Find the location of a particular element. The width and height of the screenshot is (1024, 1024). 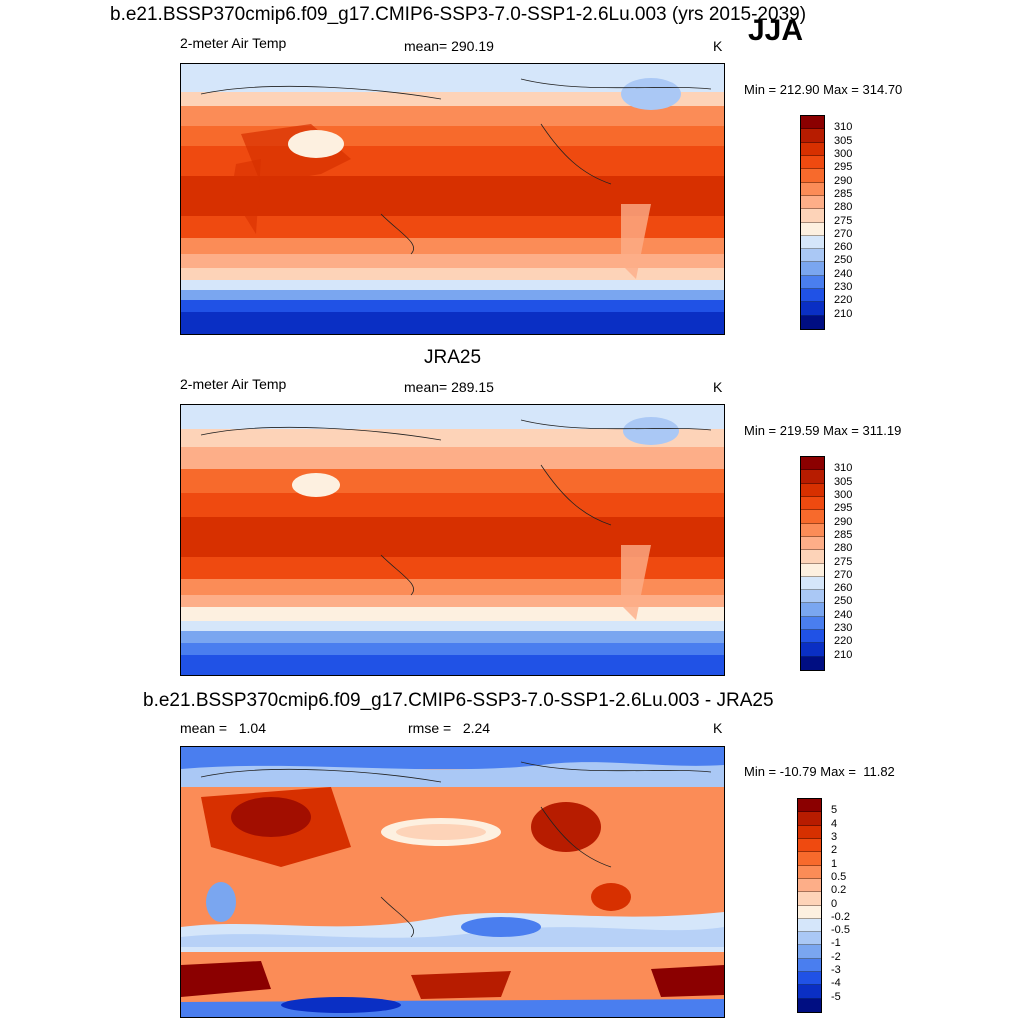

panel-1-colorbar-tick-label: 305 is located at coordinates (843, 140).